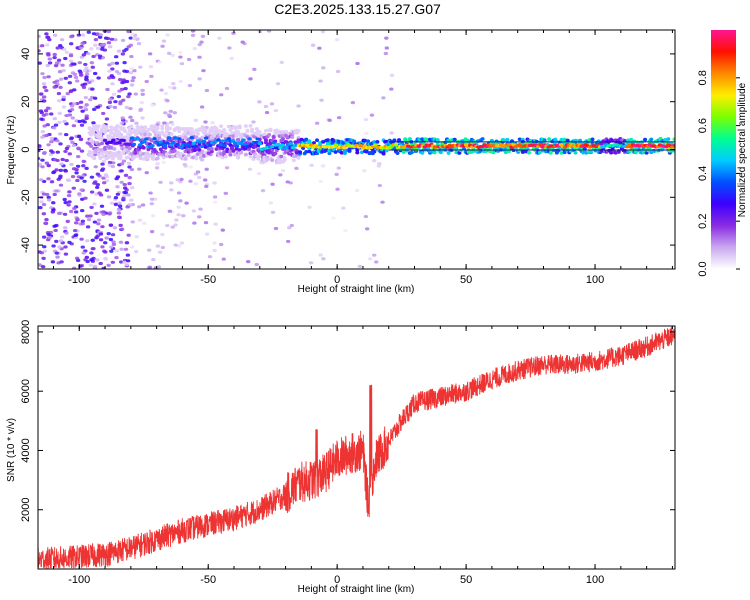 This screenshot has width=750, height=600. I want to click on y-tick-label: 8000, so click(26, 332).